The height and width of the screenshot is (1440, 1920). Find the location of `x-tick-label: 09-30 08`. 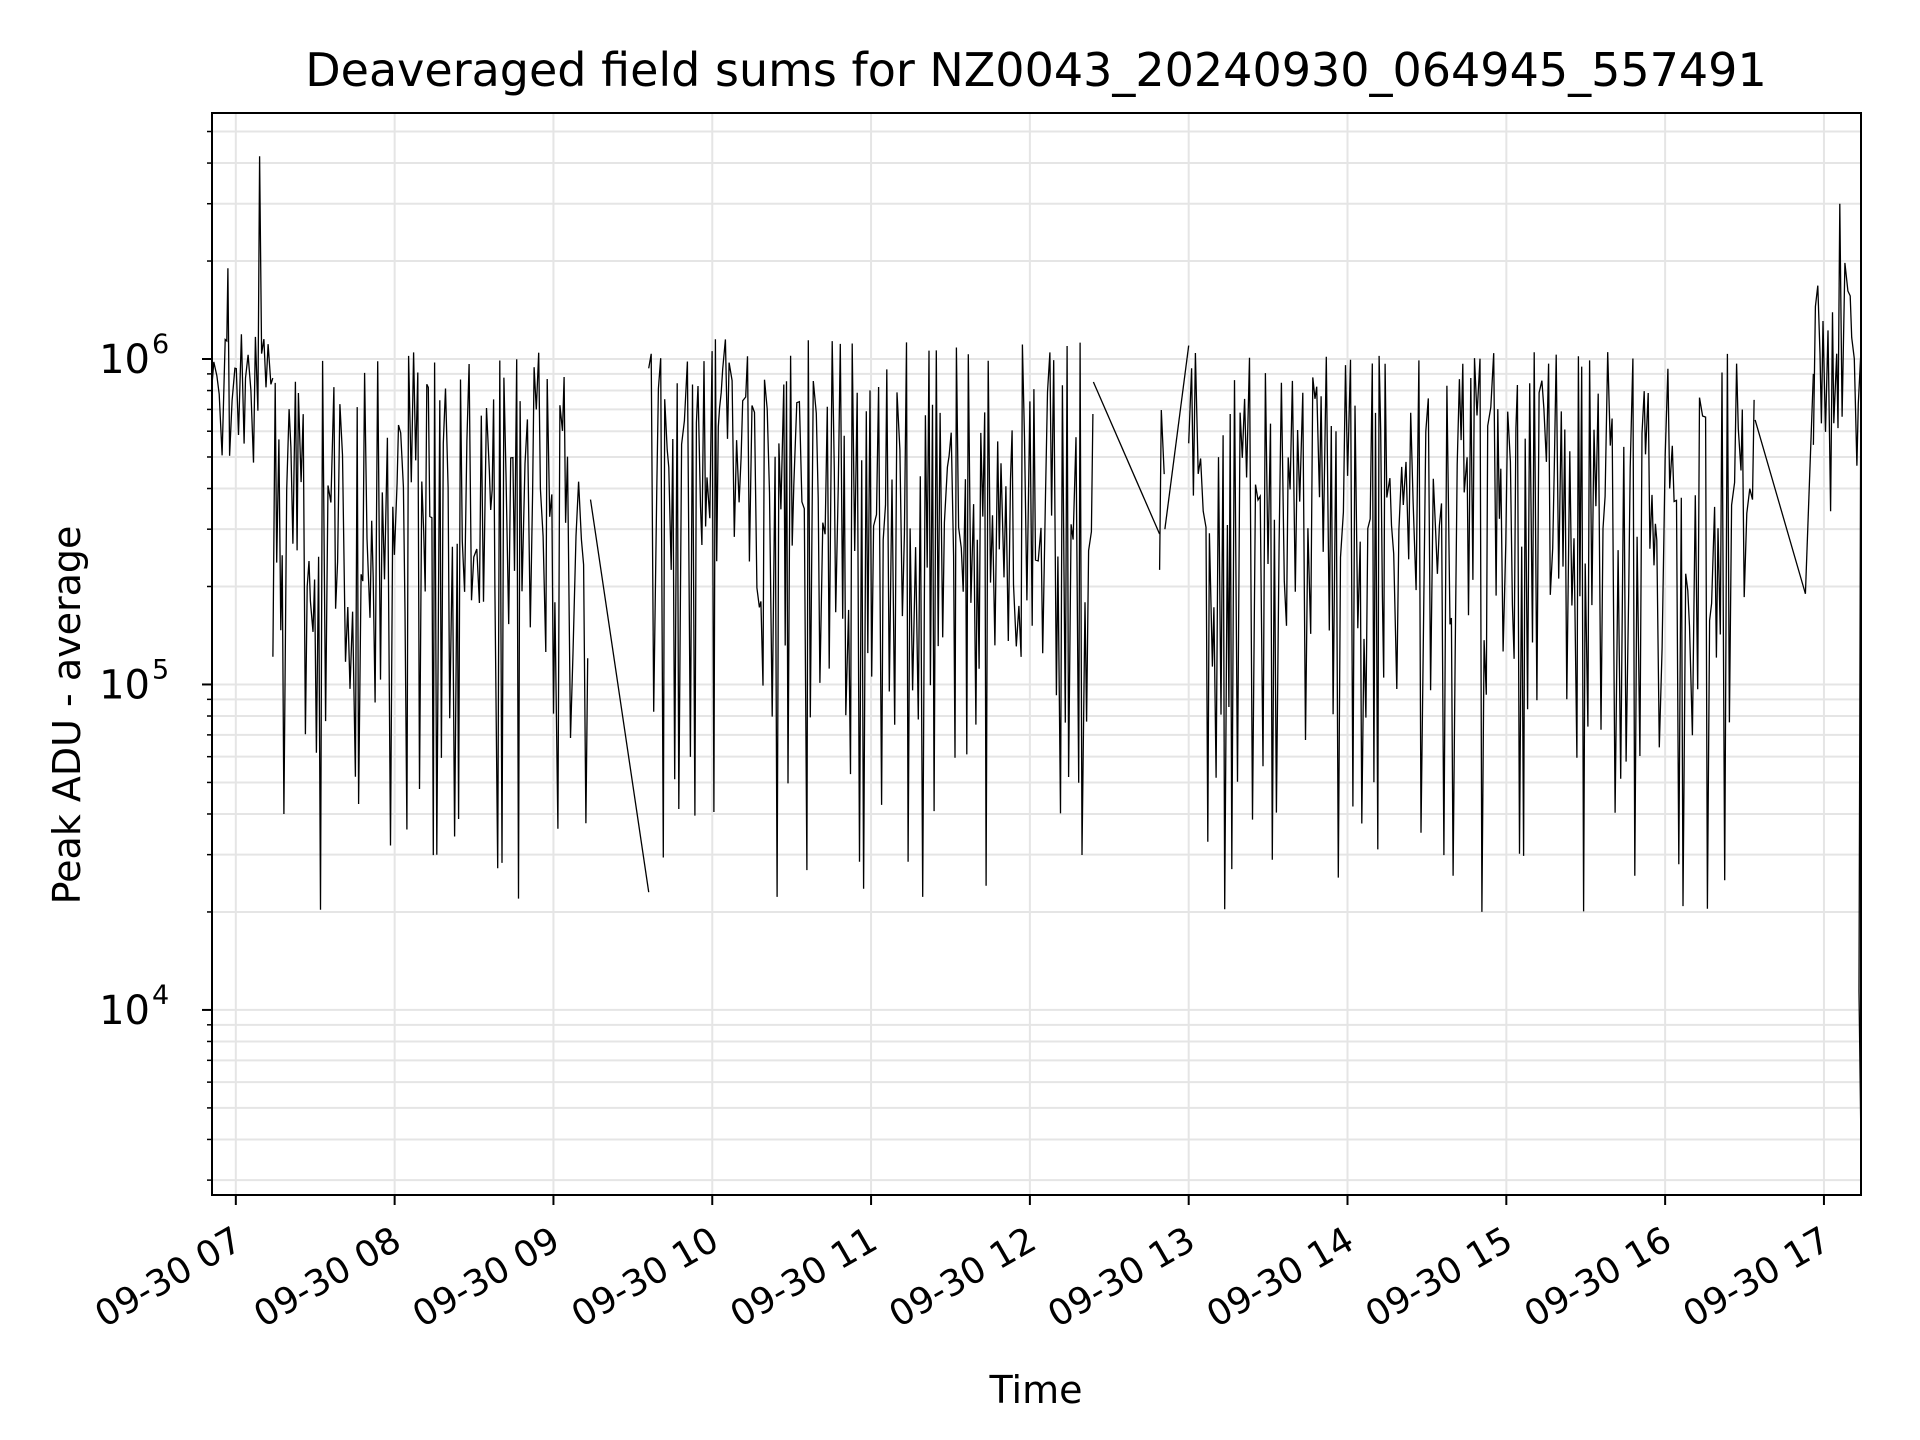

x-tick-label: 09-30 08 is located at coordinates (327, 1277).